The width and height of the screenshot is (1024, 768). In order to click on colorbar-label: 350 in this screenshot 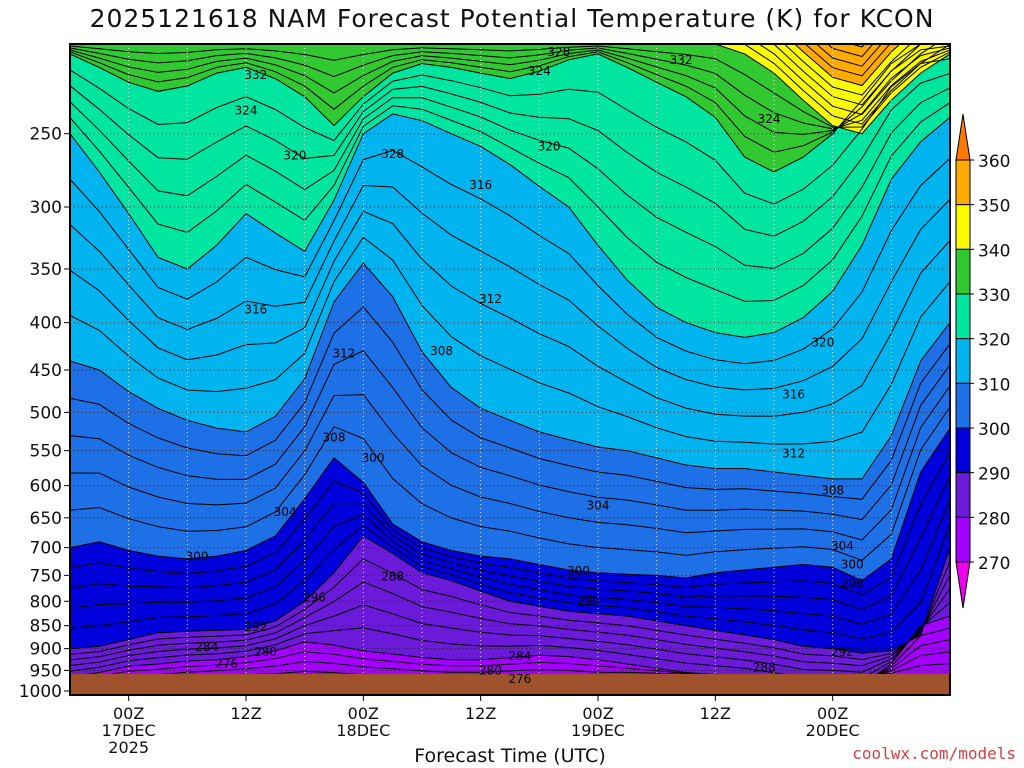, I will do `click(994, 207)`.